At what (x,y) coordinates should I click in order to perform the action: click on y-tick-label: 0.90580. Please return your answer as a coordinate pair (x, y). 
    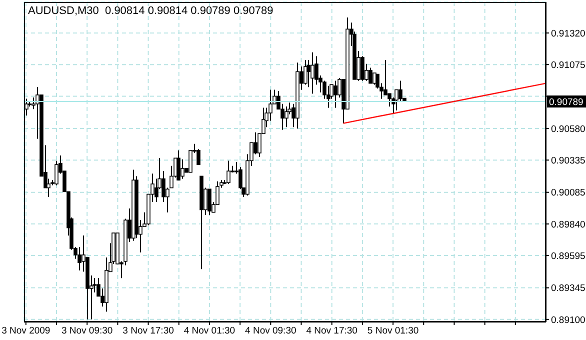
    Looking at the image, I should click on (568, 129).